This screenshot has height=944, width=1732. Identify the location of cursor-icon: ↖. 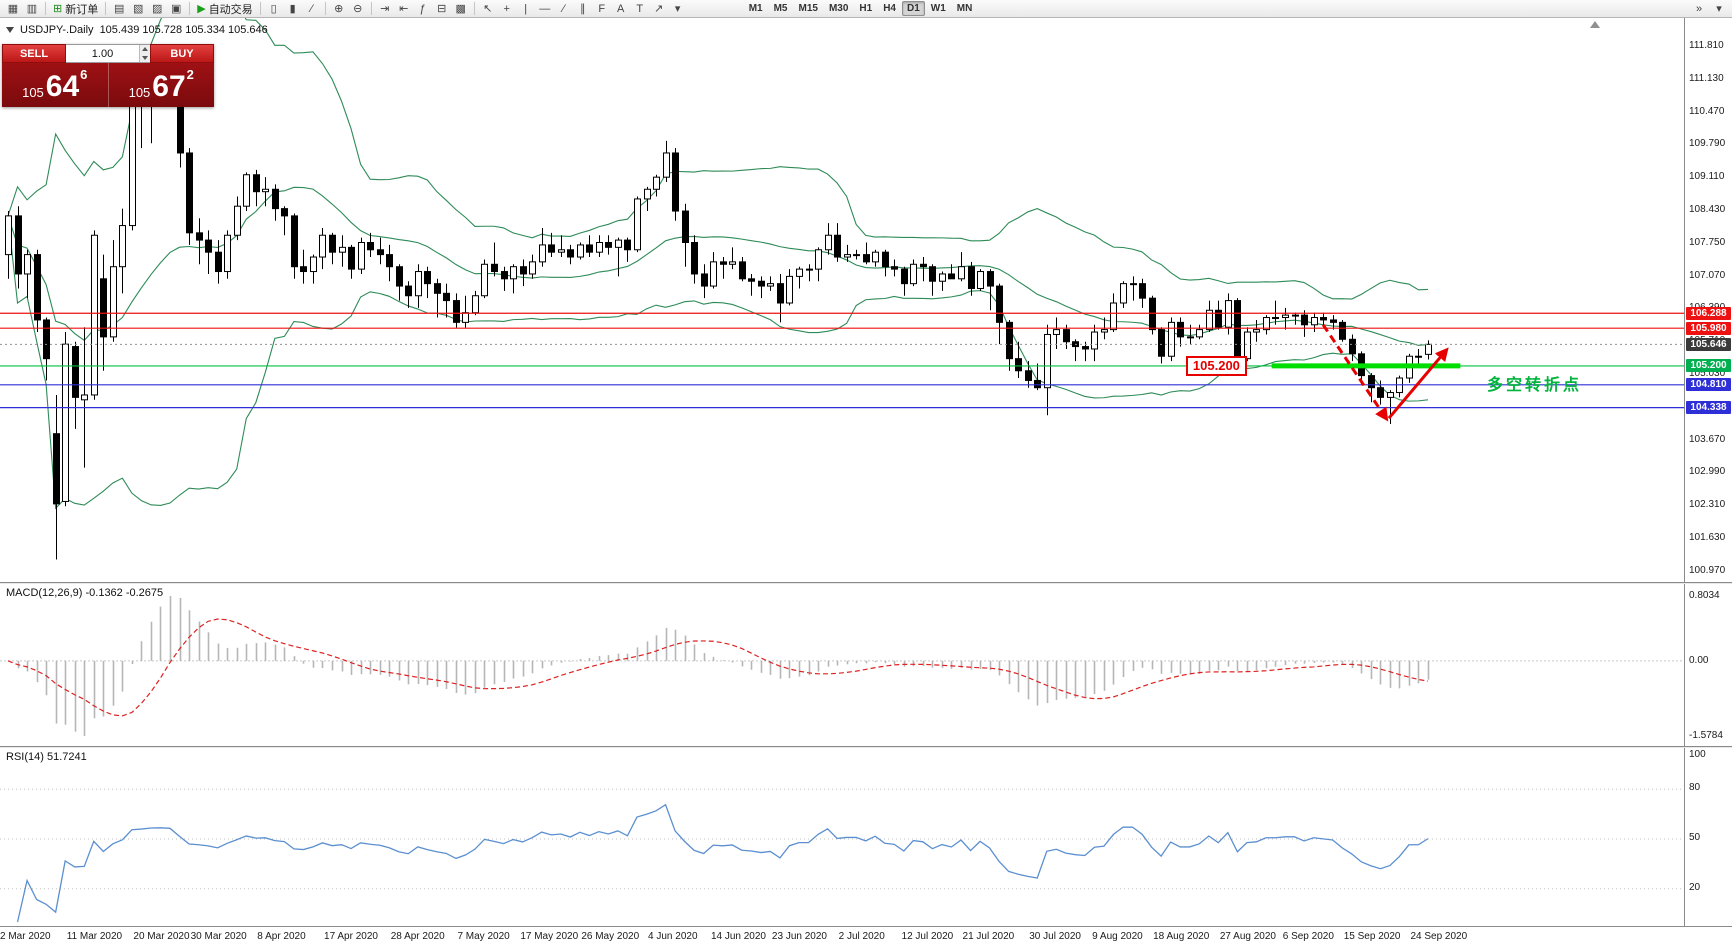
(488, 8).